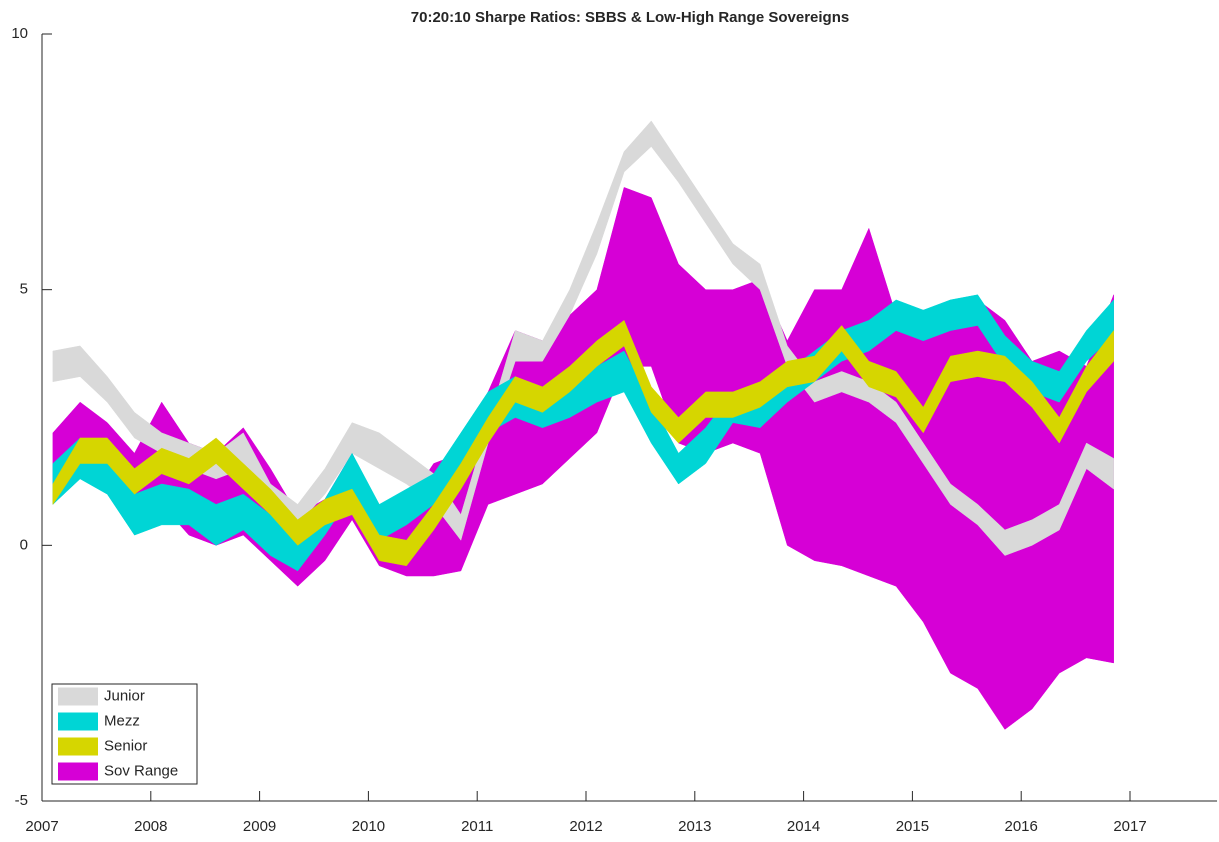 The width and height of the screenshot is (1219, 842). I want to click on x-tick-label: 2010, so click(368, 826).